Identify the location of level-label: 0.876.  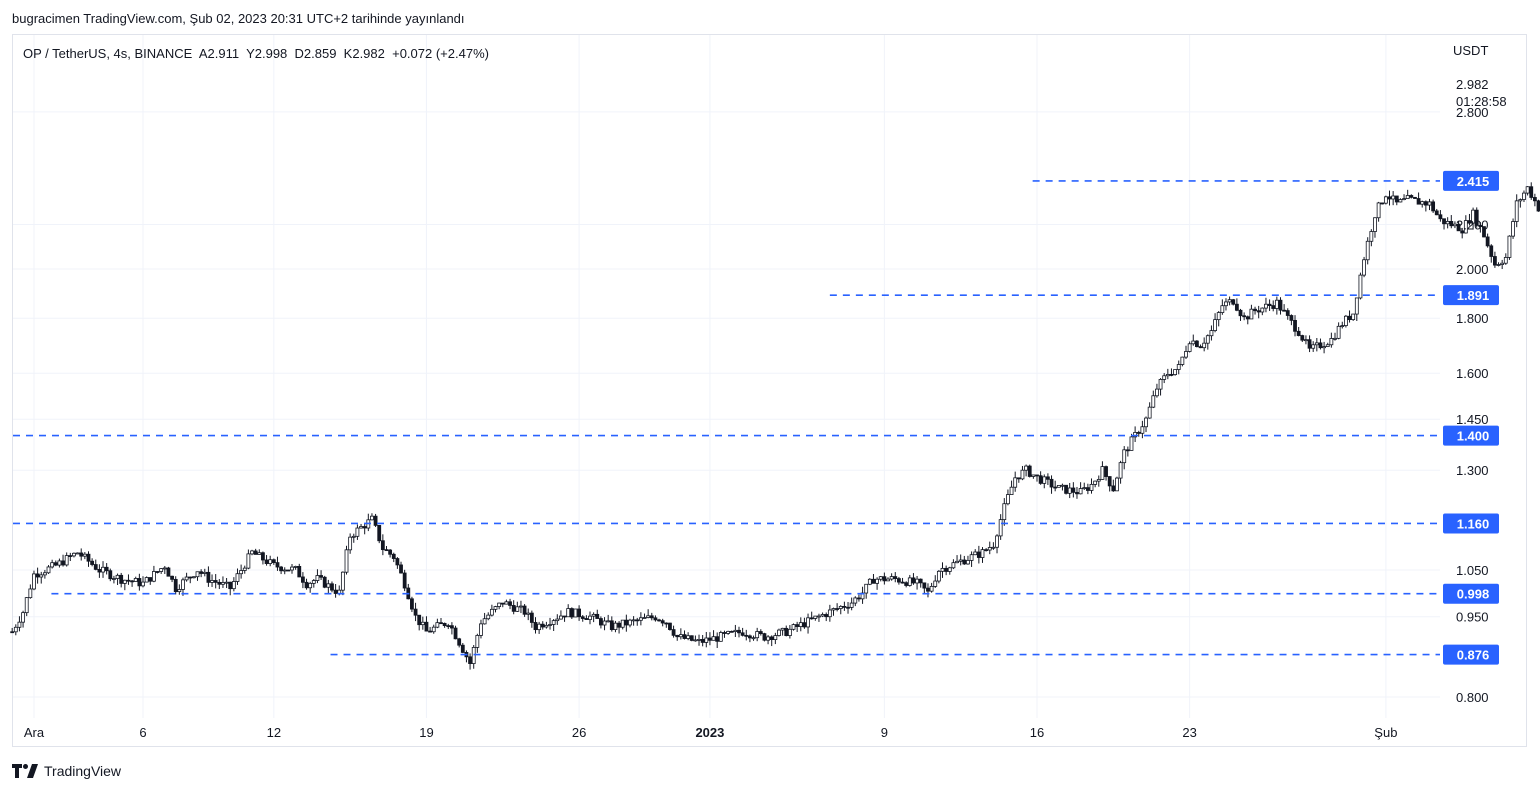
(1473, 655).